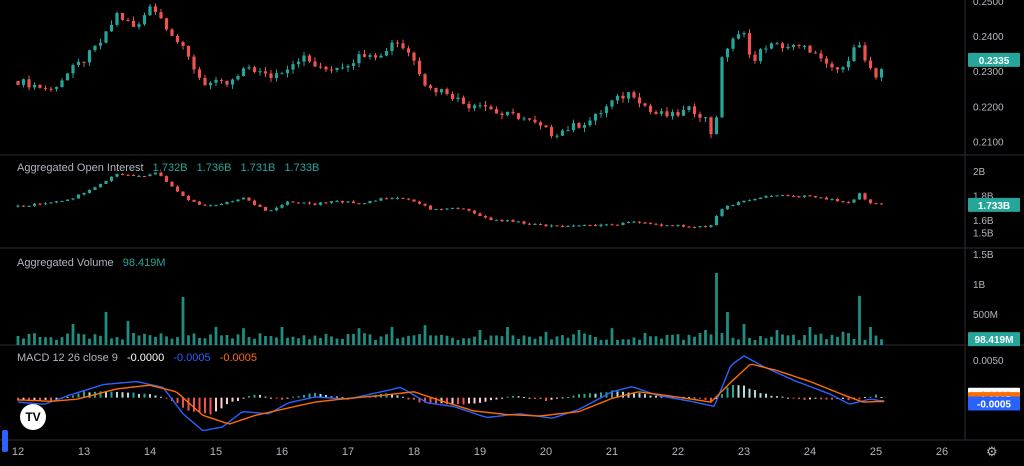 The width and height of the screenshot is (1024, 466). Describe the element at coordinates (214, 168) in the screenshot. I see `oi-high-value: 1.736B` at that location.